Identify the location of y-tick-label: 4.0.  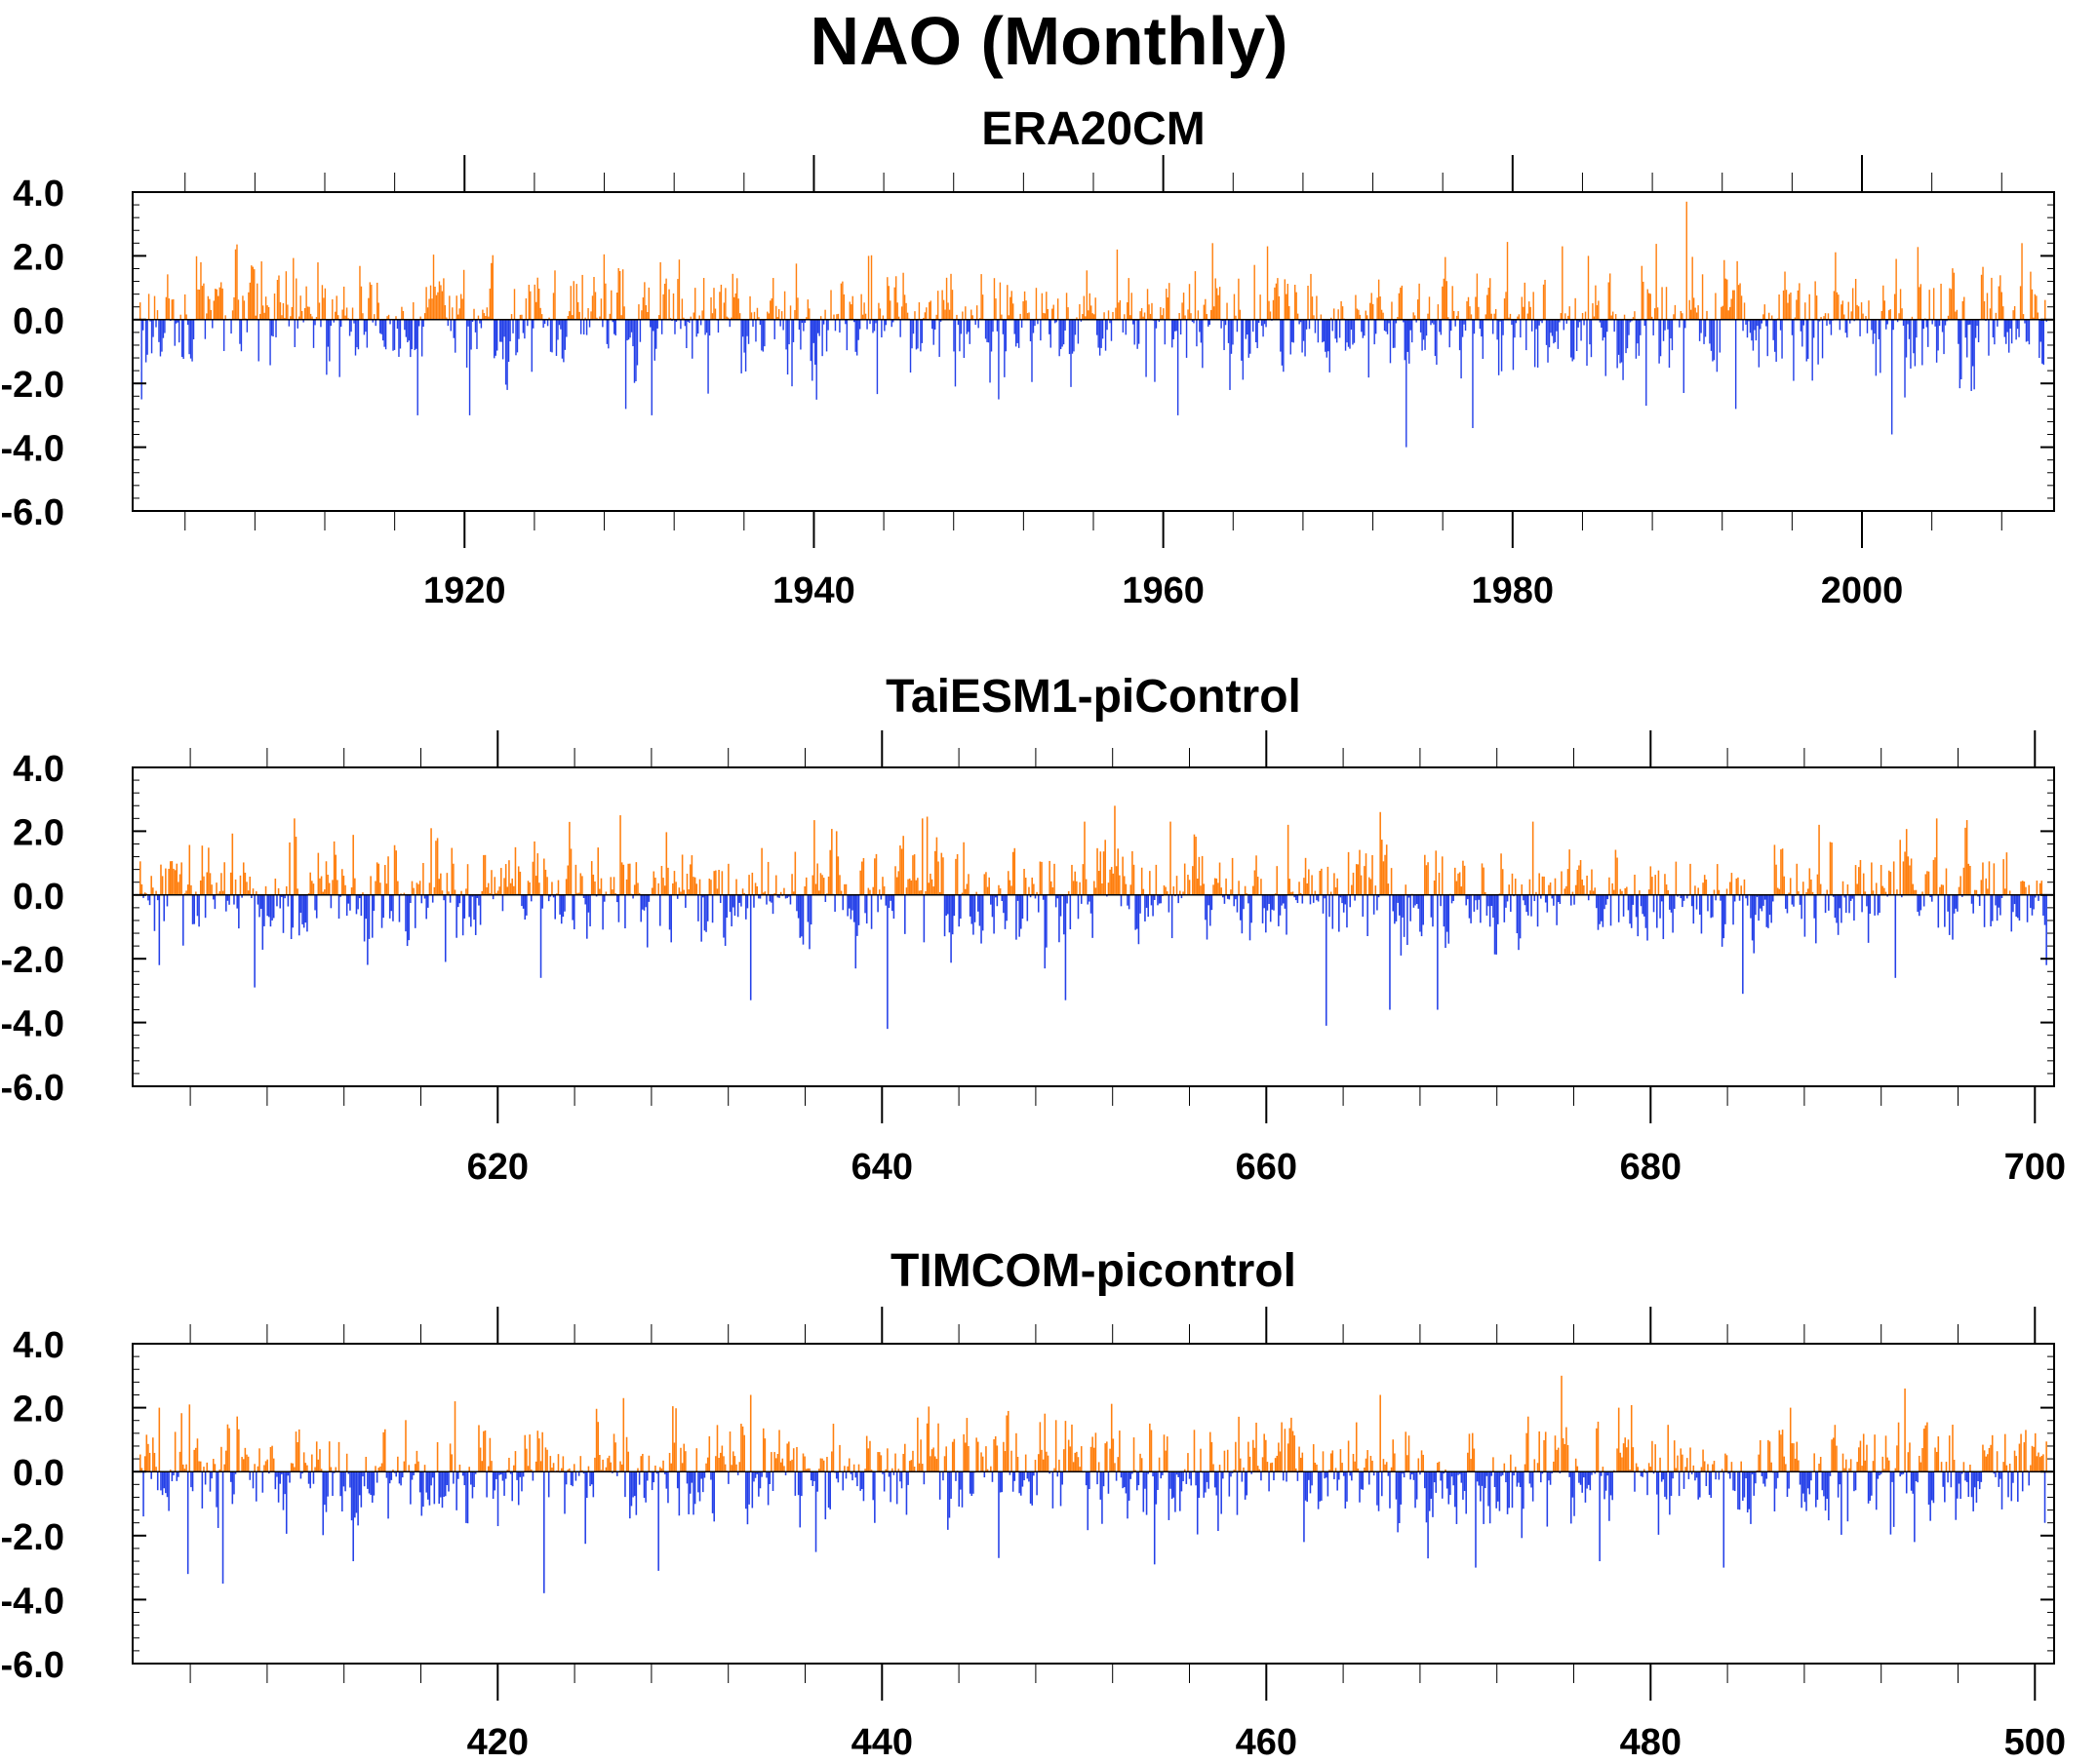
(38, 1345).